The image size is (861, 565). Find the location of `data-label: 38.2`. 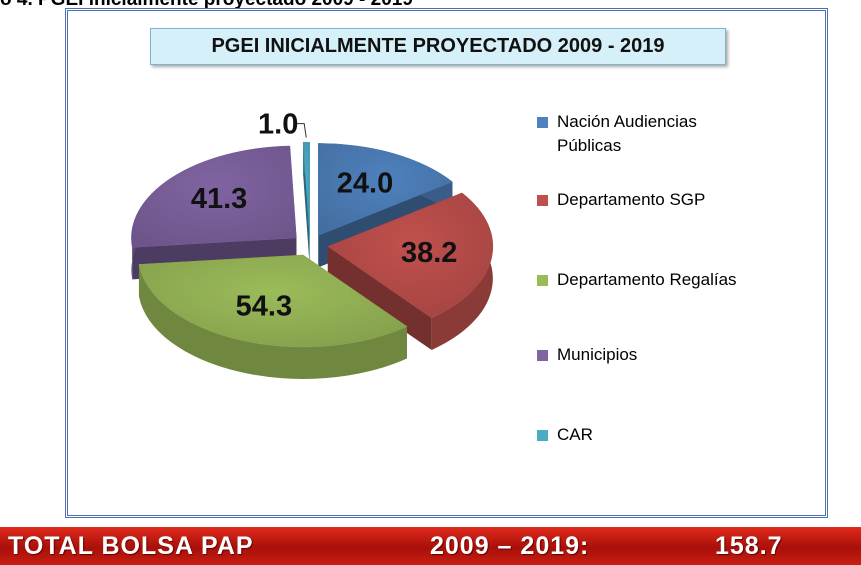

data-label: 38.2 is located at coordinates (429, 253).